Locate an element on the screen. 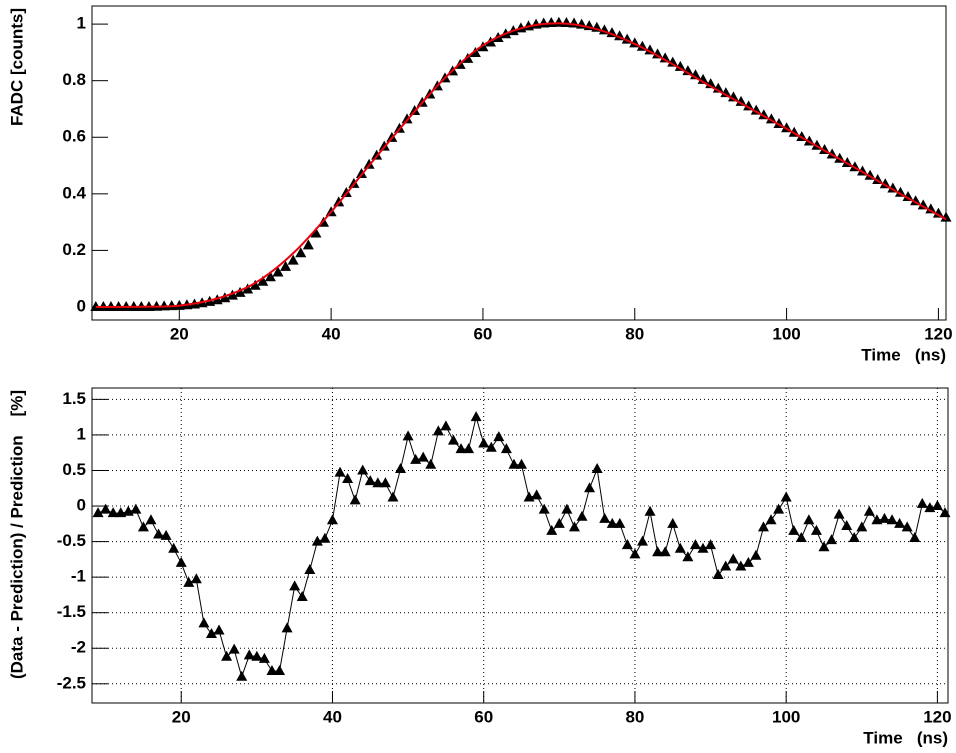  y-tick-label: -2 is located at coordinates (78, 647).